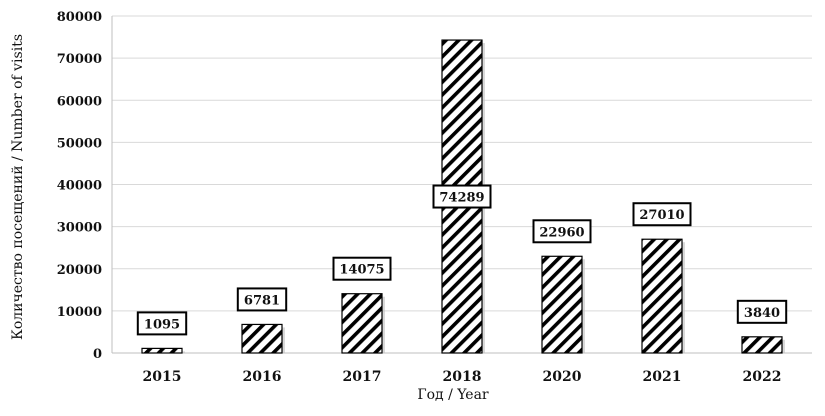 Image resolution: width=825 pixels, height=416 pixels. Describe the element at coordinates (262, 338) in the screenshot. I see `bar-2016` at that location.